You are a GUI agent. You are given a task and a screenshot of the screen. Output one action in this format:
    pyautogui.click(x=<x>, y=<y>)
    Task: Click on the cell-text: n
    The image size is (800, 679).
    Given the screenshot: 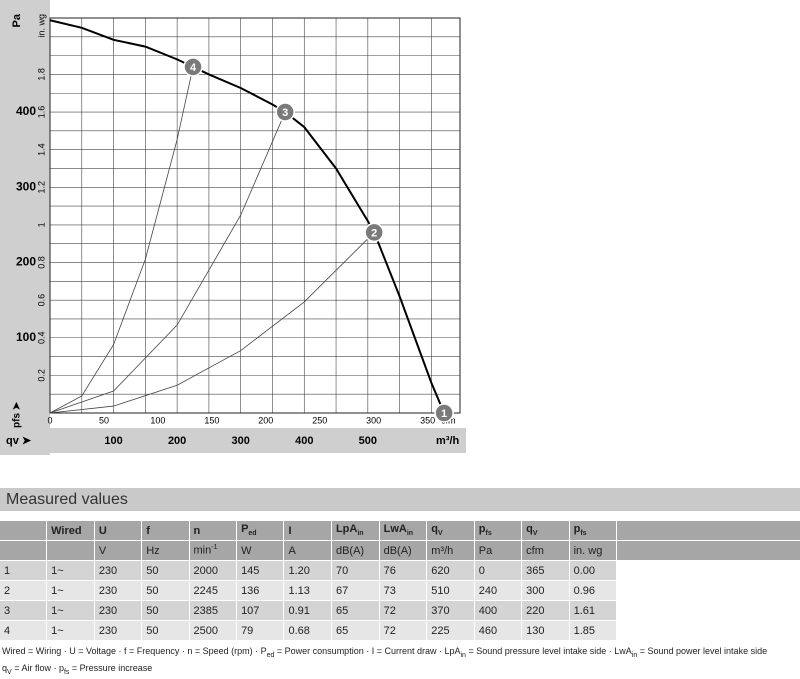 What is the action you would take?
    pyautogui.click(x=197, y=530)
    